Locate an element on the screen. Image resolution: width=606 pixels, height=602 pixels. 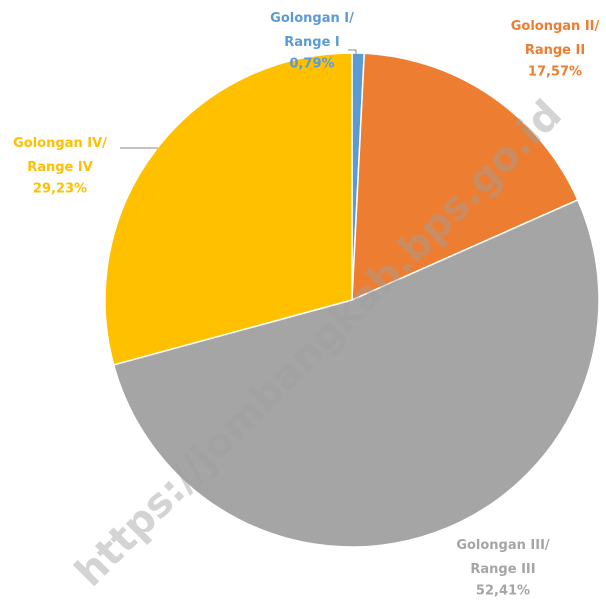
category-label: Golongan II/Range II is located at coordinates (555, 38).